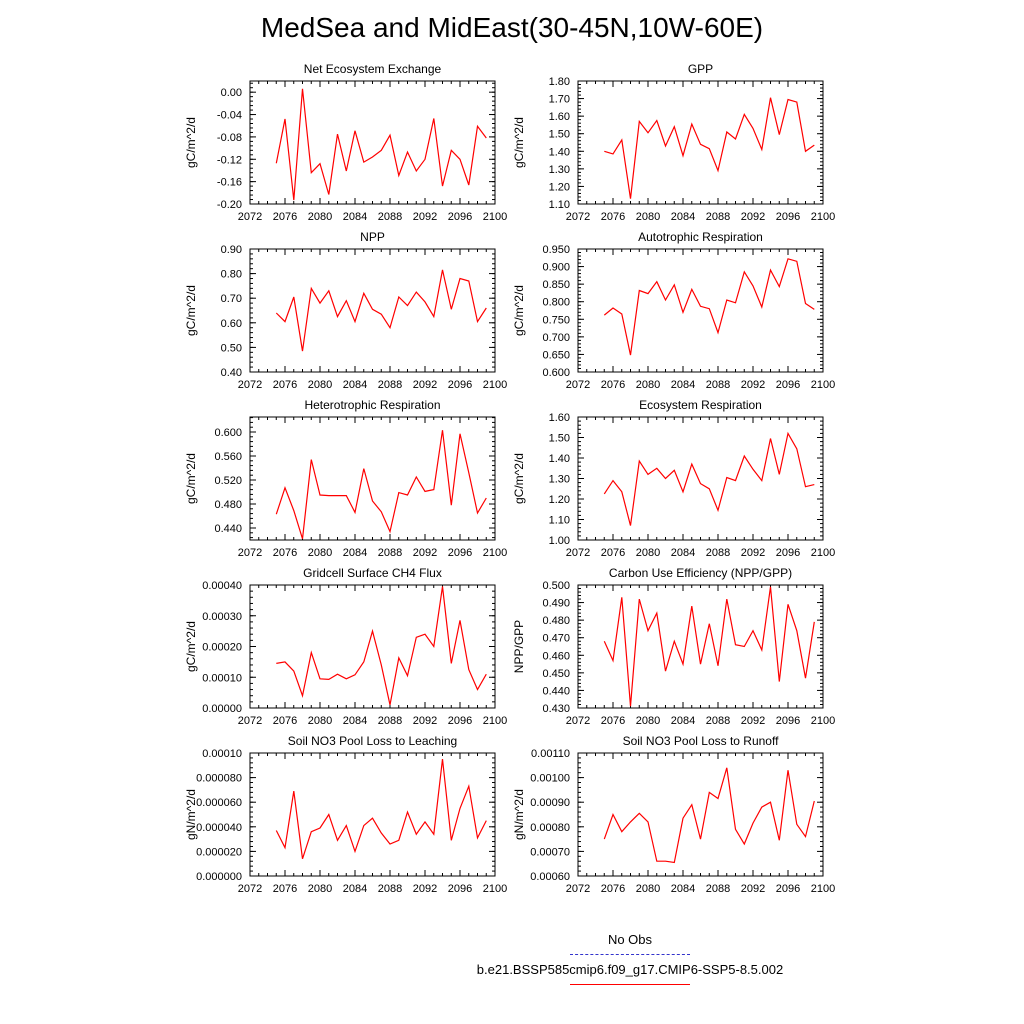  Describe the element at coordinates (556, 285) in the screenshot. I see `y-tick-label: 0.850` at that location.